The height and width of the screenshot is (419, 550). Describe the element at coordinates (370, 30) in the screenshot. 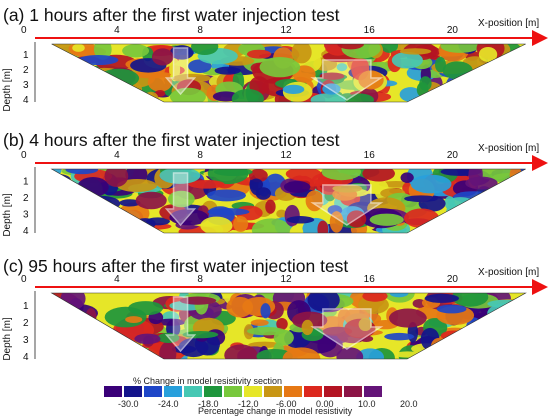

I see `x-tick-label: 16` at that location.